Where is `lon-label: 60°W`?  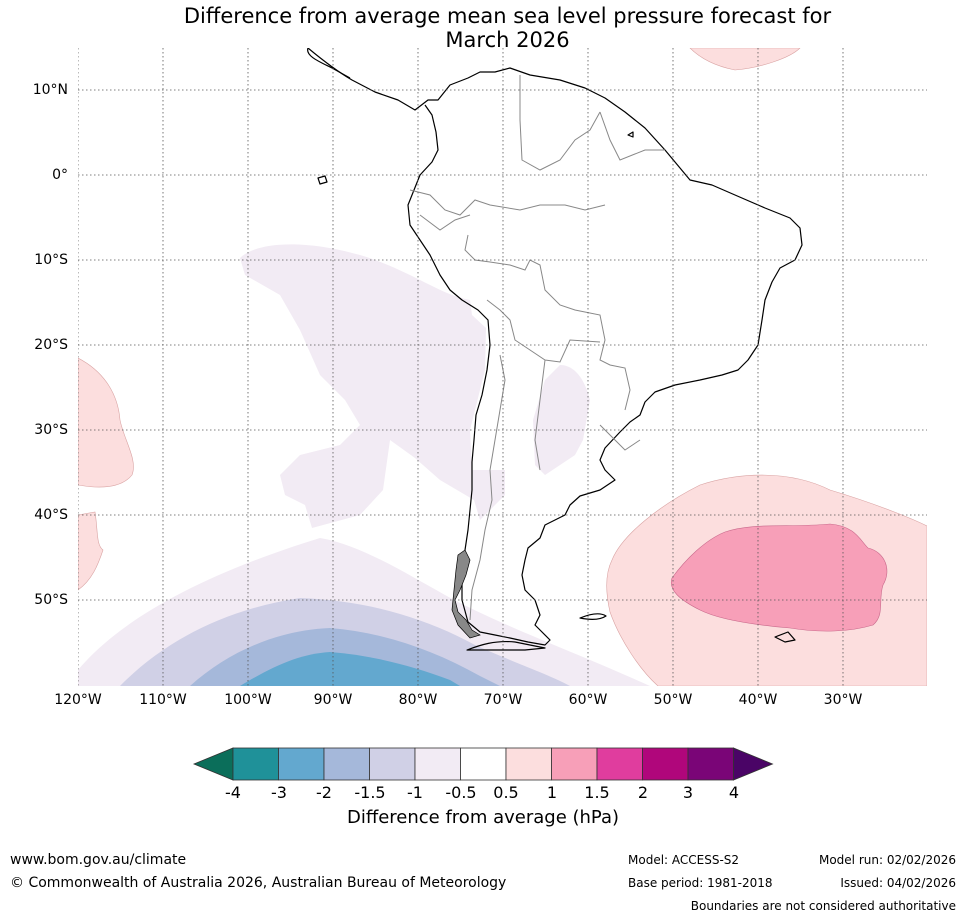
lon-label: 60°W is located at coordinates (588, 700).